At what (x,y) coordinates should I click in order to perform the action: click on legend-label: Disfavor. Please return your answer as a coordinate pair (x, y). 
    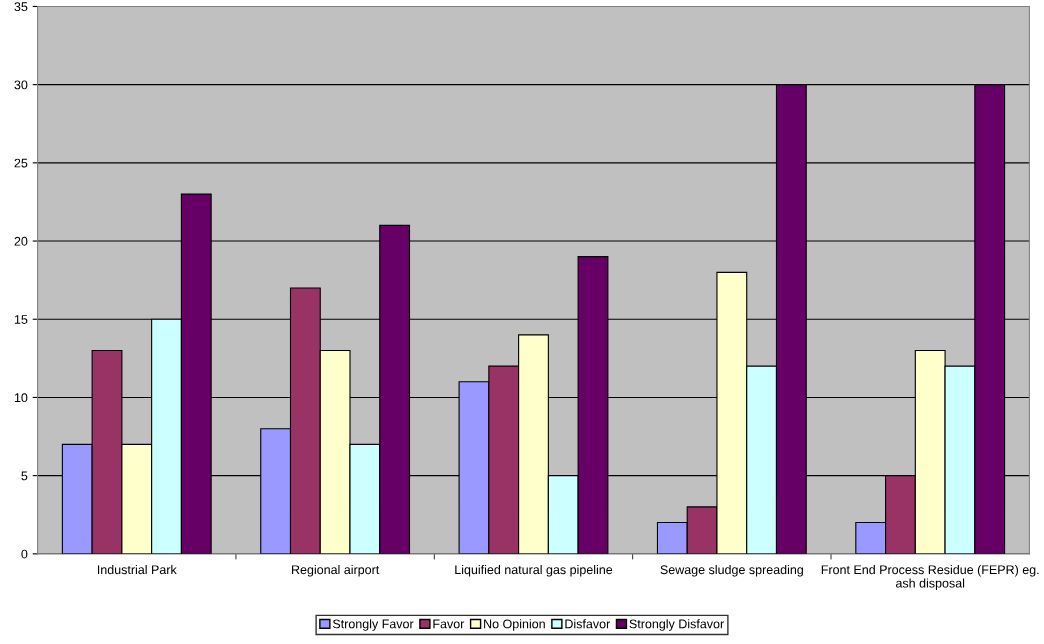
    Looking at the image, I should click on (588, 624).